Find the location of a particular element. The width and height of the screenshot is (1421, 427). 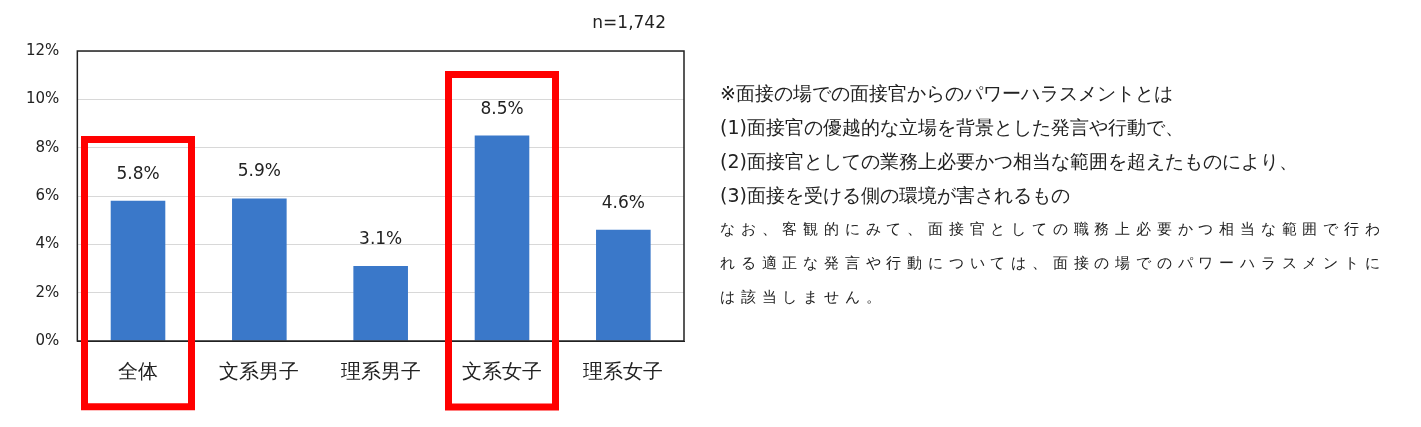

text: (1)面接官の優越的な立場を背景とした発言や行動で、 is located at coordinates (952, 127).